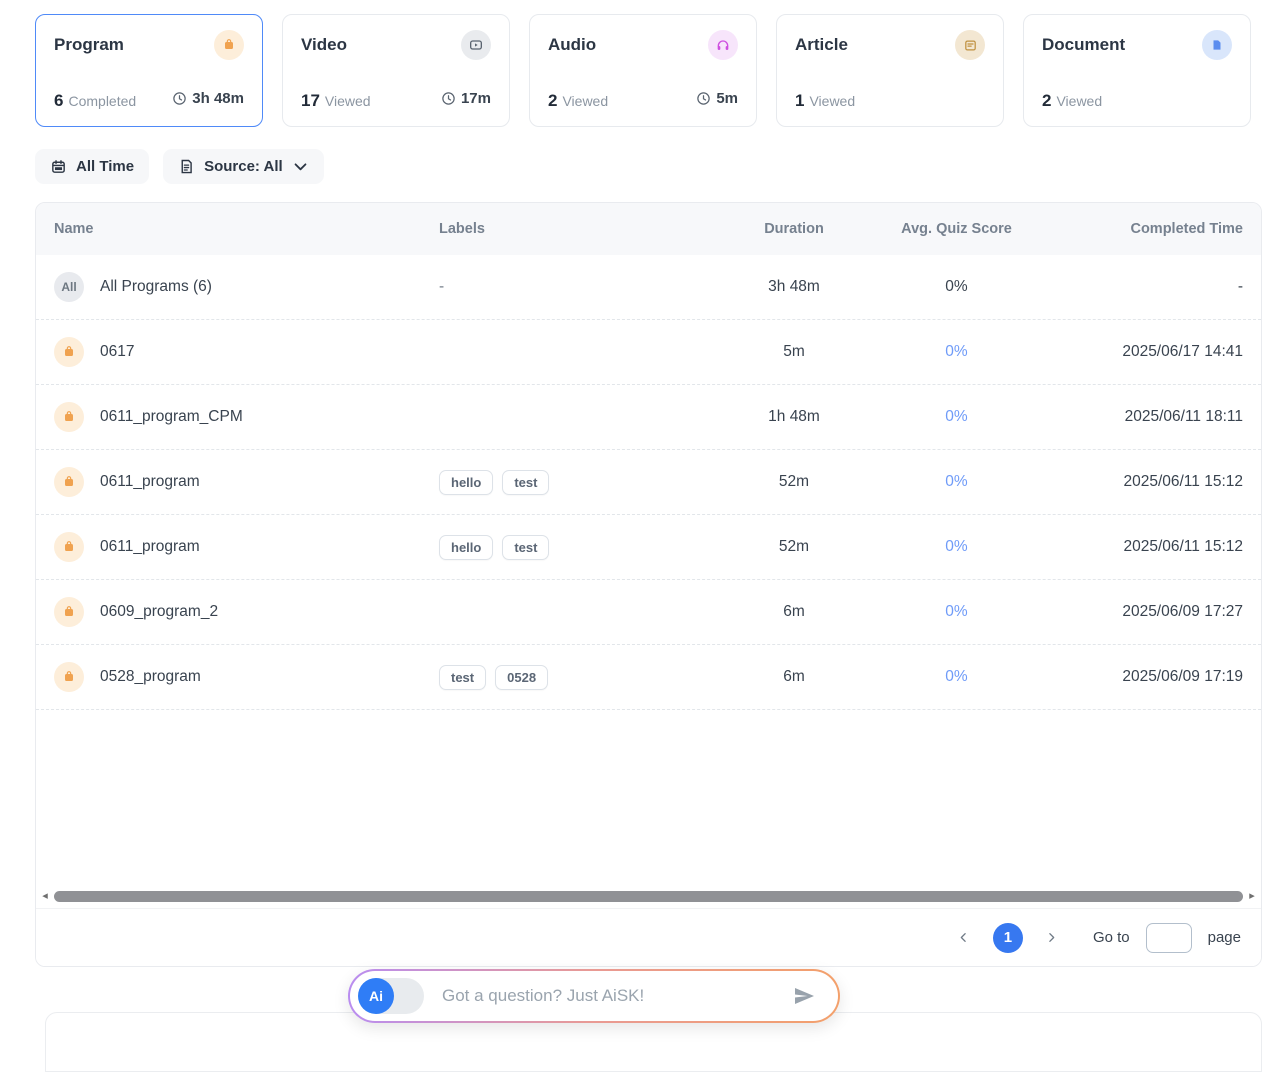  What do you see at coordinates (159, 611) in the screenshot?
I see `row-name: 0609_program_2` at bounding box center [159, 611].